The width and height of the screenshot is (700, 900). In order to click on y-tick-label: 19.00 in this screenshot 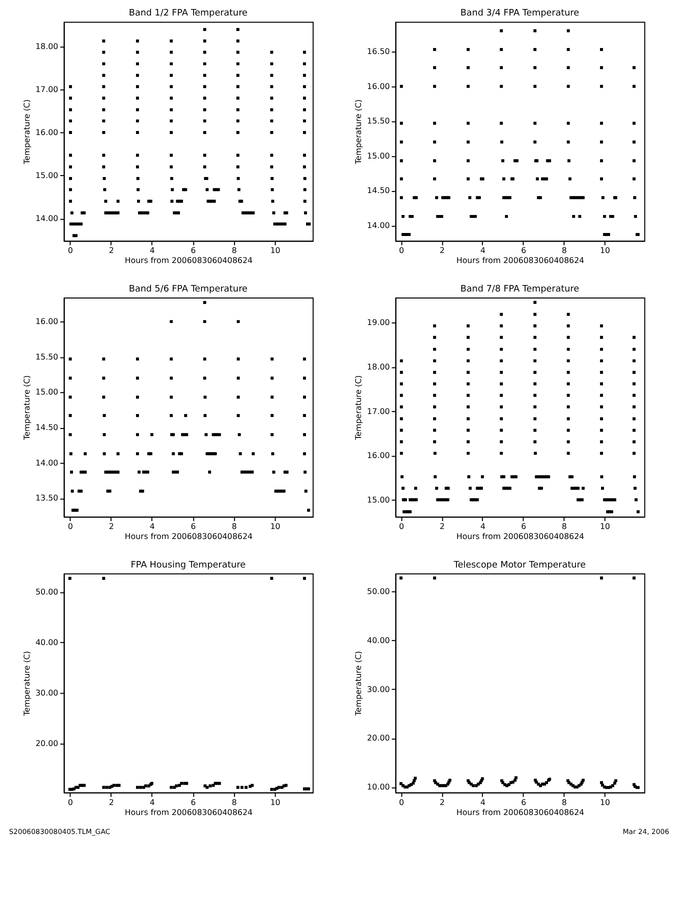, I will do `click(378, 323)`.